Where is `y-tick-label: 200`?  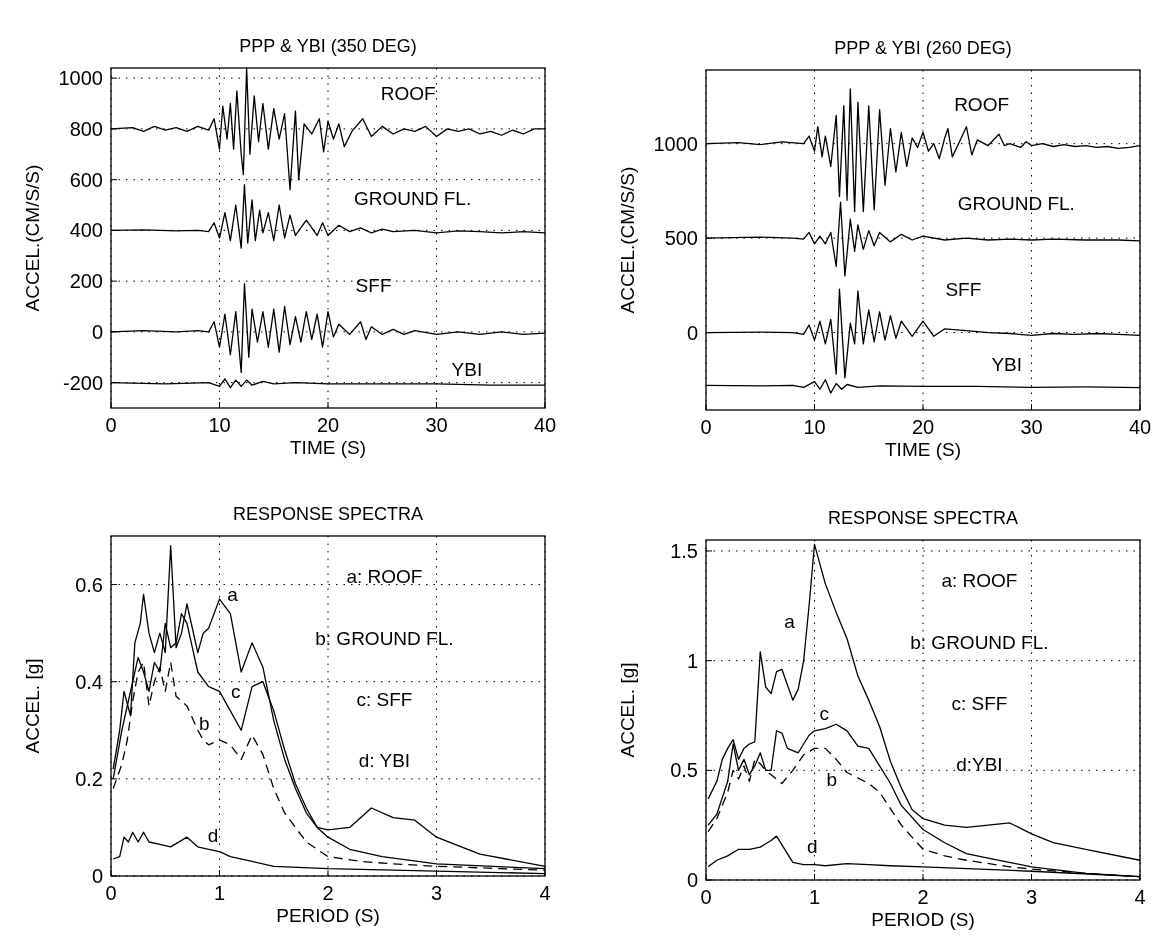 y-tick-label: 200 is located at coordinates (86, 281).